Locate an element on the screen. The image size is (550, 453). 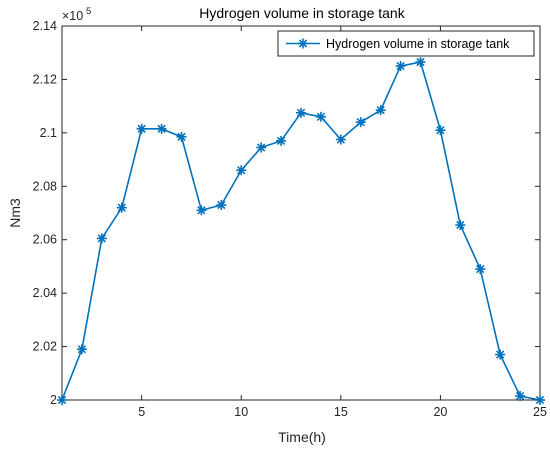
y-tick-label: 2.02 is located at coordinates (45, 347).